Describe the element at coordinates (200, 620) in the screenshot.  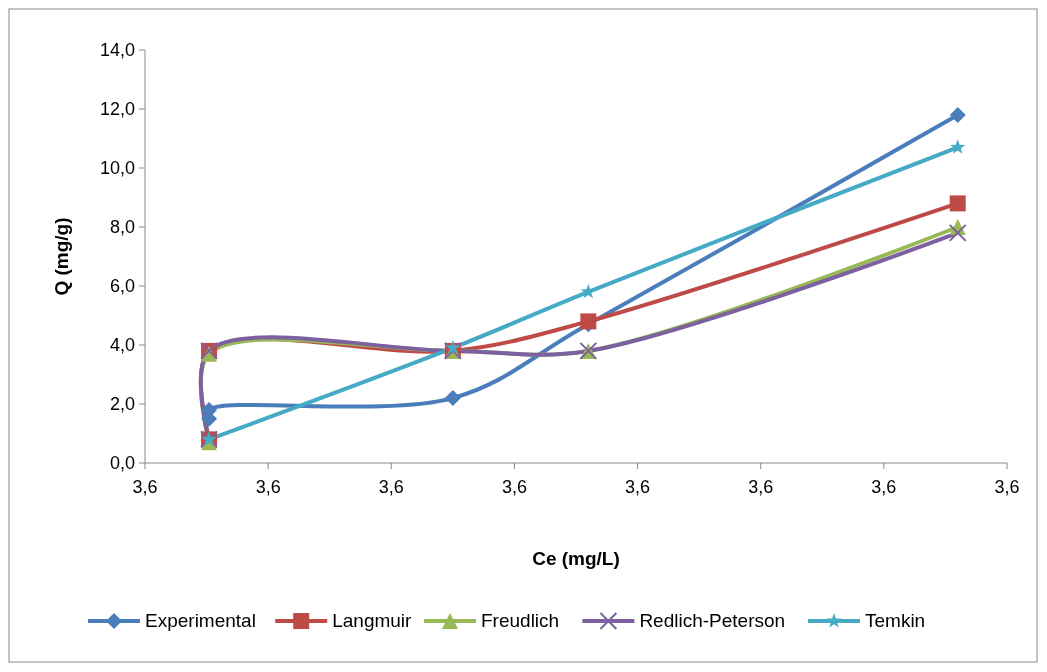
I see `legend-label: Experimental` at that location.